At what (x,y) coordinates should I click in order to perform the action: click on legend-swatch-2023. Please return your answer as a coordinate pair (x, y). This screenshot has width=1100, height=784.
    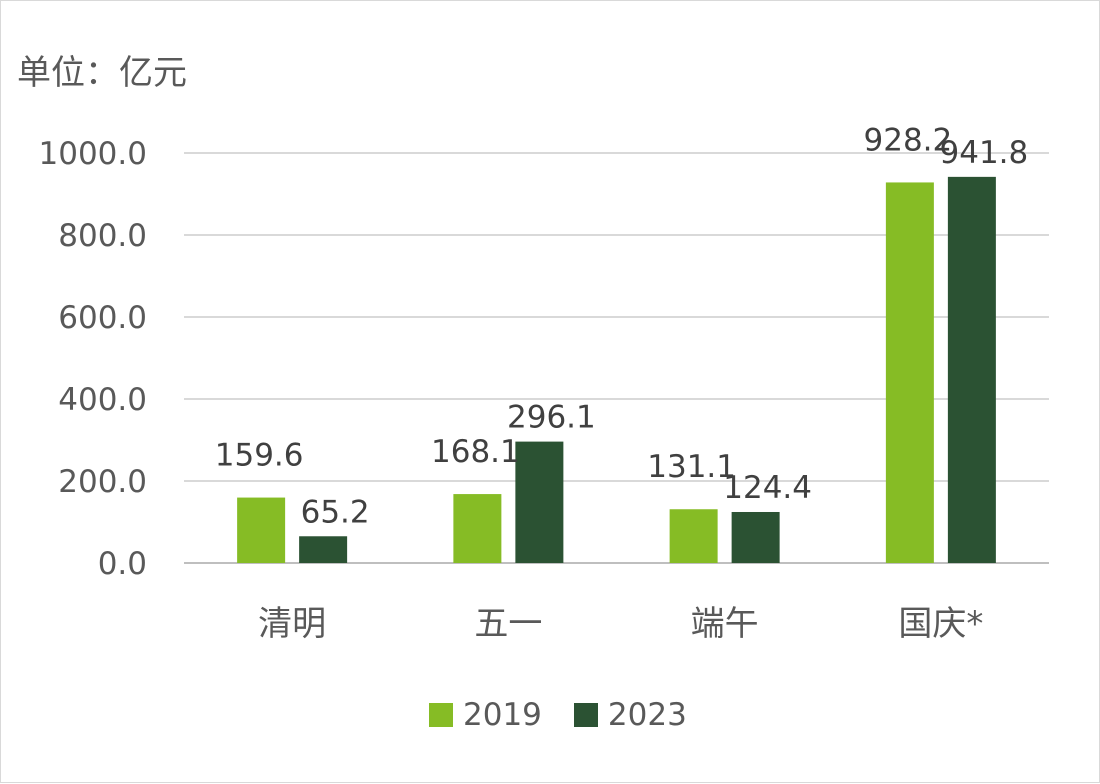
    Looking at the image, I should click on (585, 715).